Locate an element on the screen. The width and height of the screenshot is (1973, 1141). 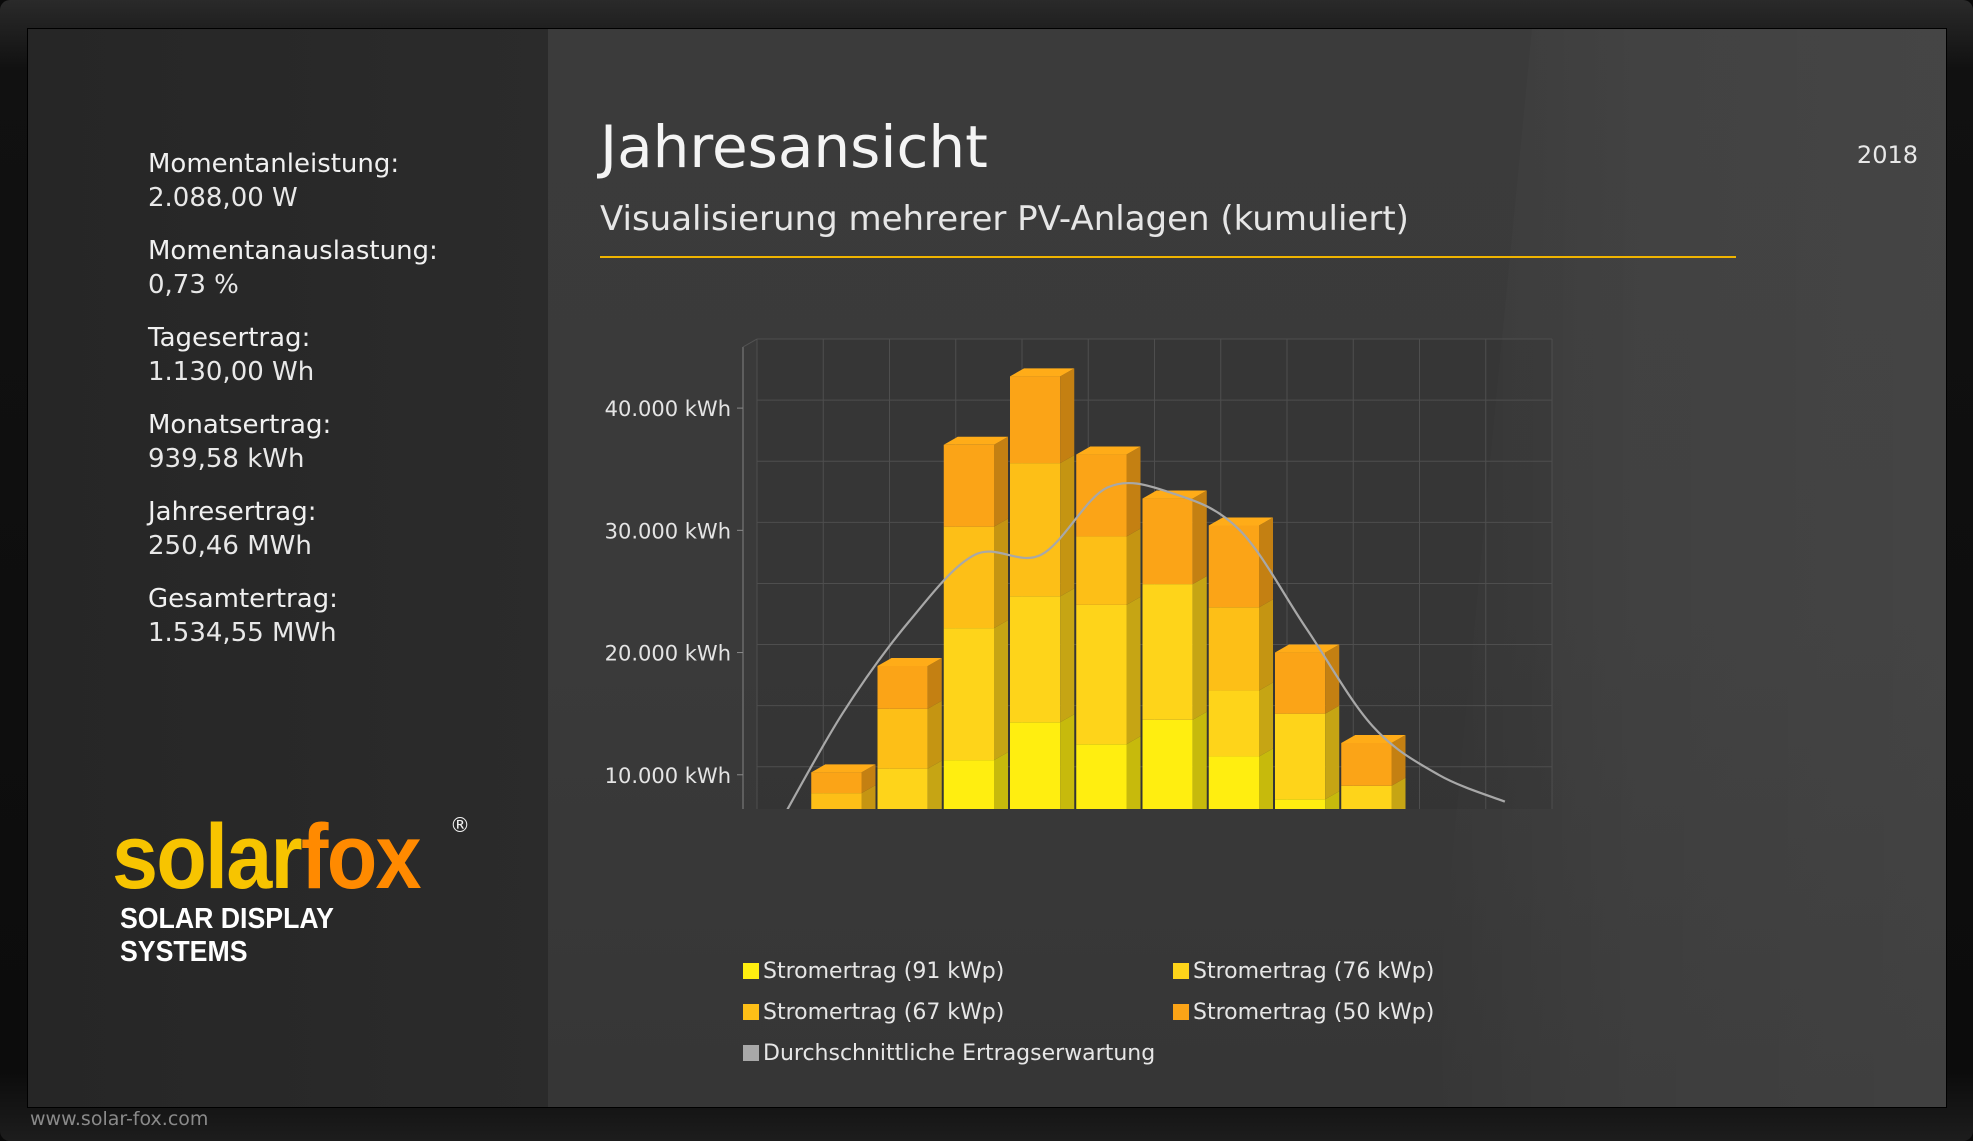
legend-label: Stromertrag (67 kWp) is located at coordinates (884, 1012).